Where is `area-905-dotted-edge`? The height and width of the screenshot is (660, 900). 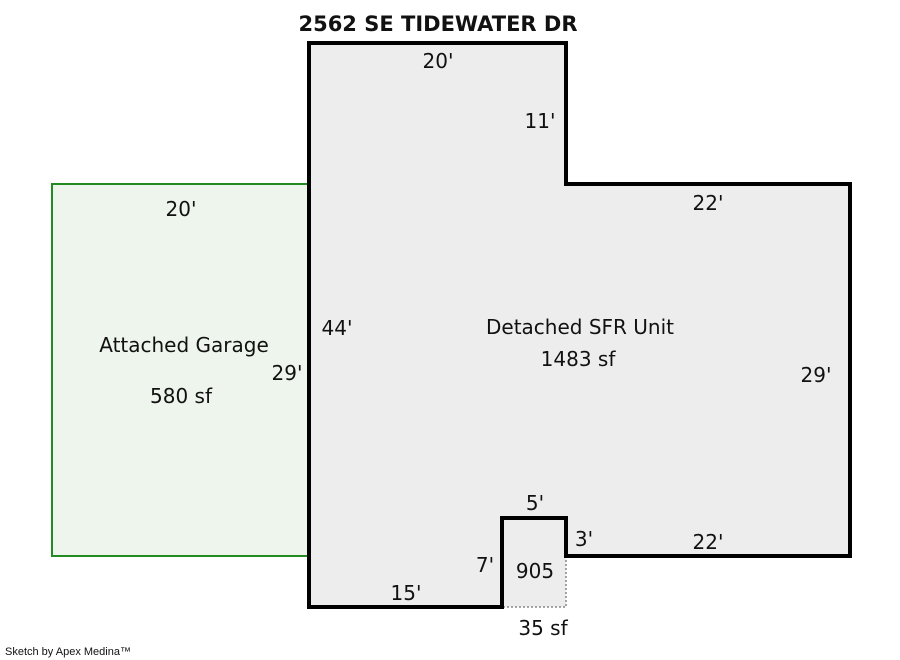
area-905-dotted-edge is located at coordinates (534, 582).